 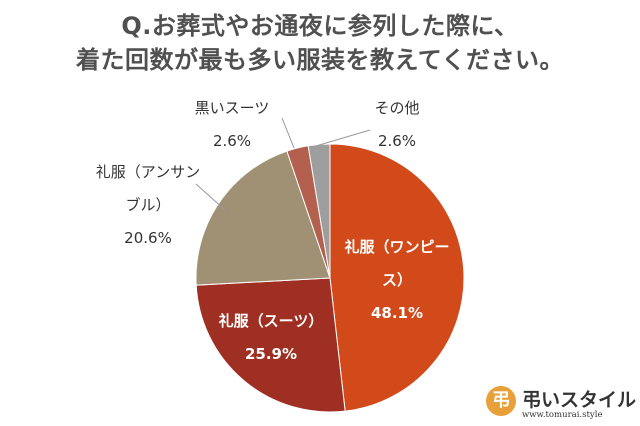 I want to click on category-label-onepiece: 礼服（ワンピー, so click(x=396, y=247).